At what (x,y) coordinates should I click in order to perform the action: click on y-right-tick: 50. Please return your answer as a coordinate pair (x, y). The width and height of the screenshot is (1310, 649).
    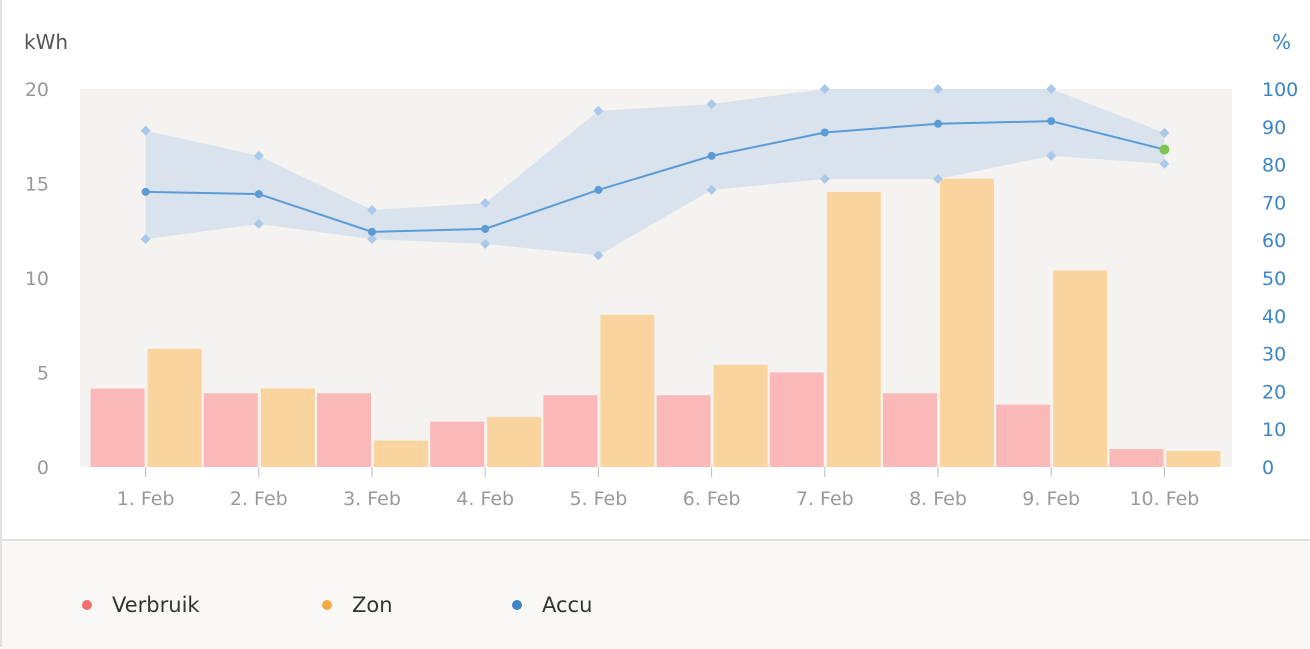
    Looking at the image, I should click on (1274, 279).